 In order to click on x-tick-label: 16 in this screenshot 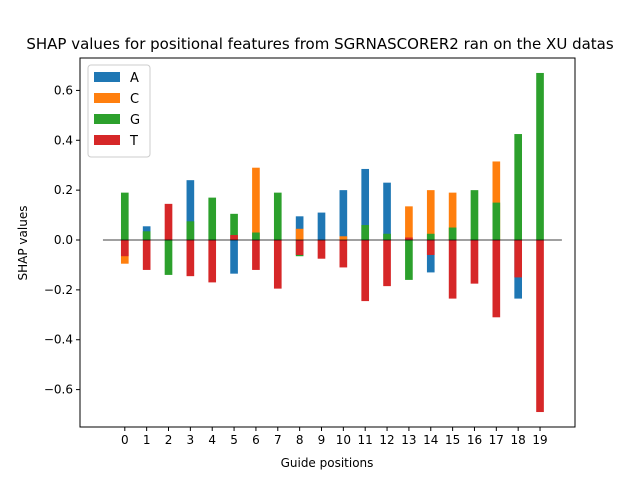, I will do `click(474, 440)`.